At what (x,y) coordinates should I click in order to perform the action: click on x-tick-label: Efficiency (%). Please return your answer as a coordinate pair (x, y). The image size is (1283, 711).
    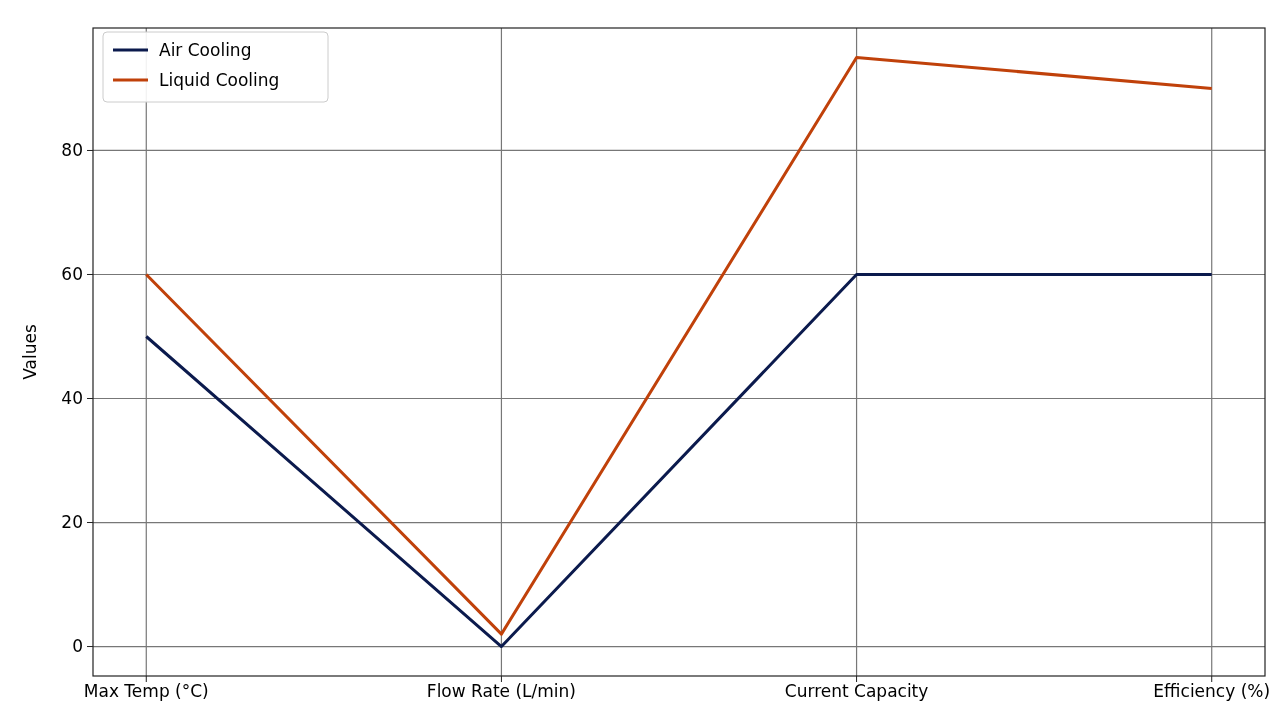
    Looking at the image, I should click on (1212, 691).